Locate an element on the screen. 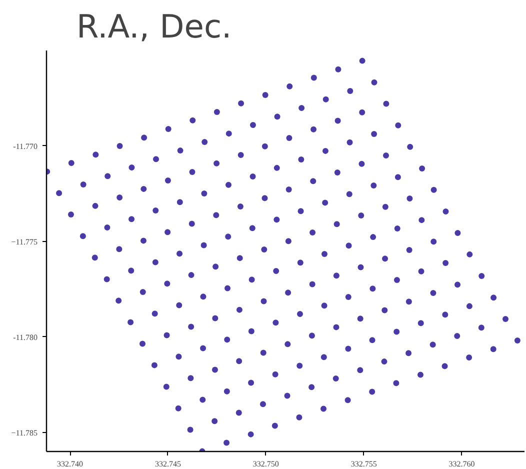  chart-title: R.A., Dec. is located at coordinates (154, 27).